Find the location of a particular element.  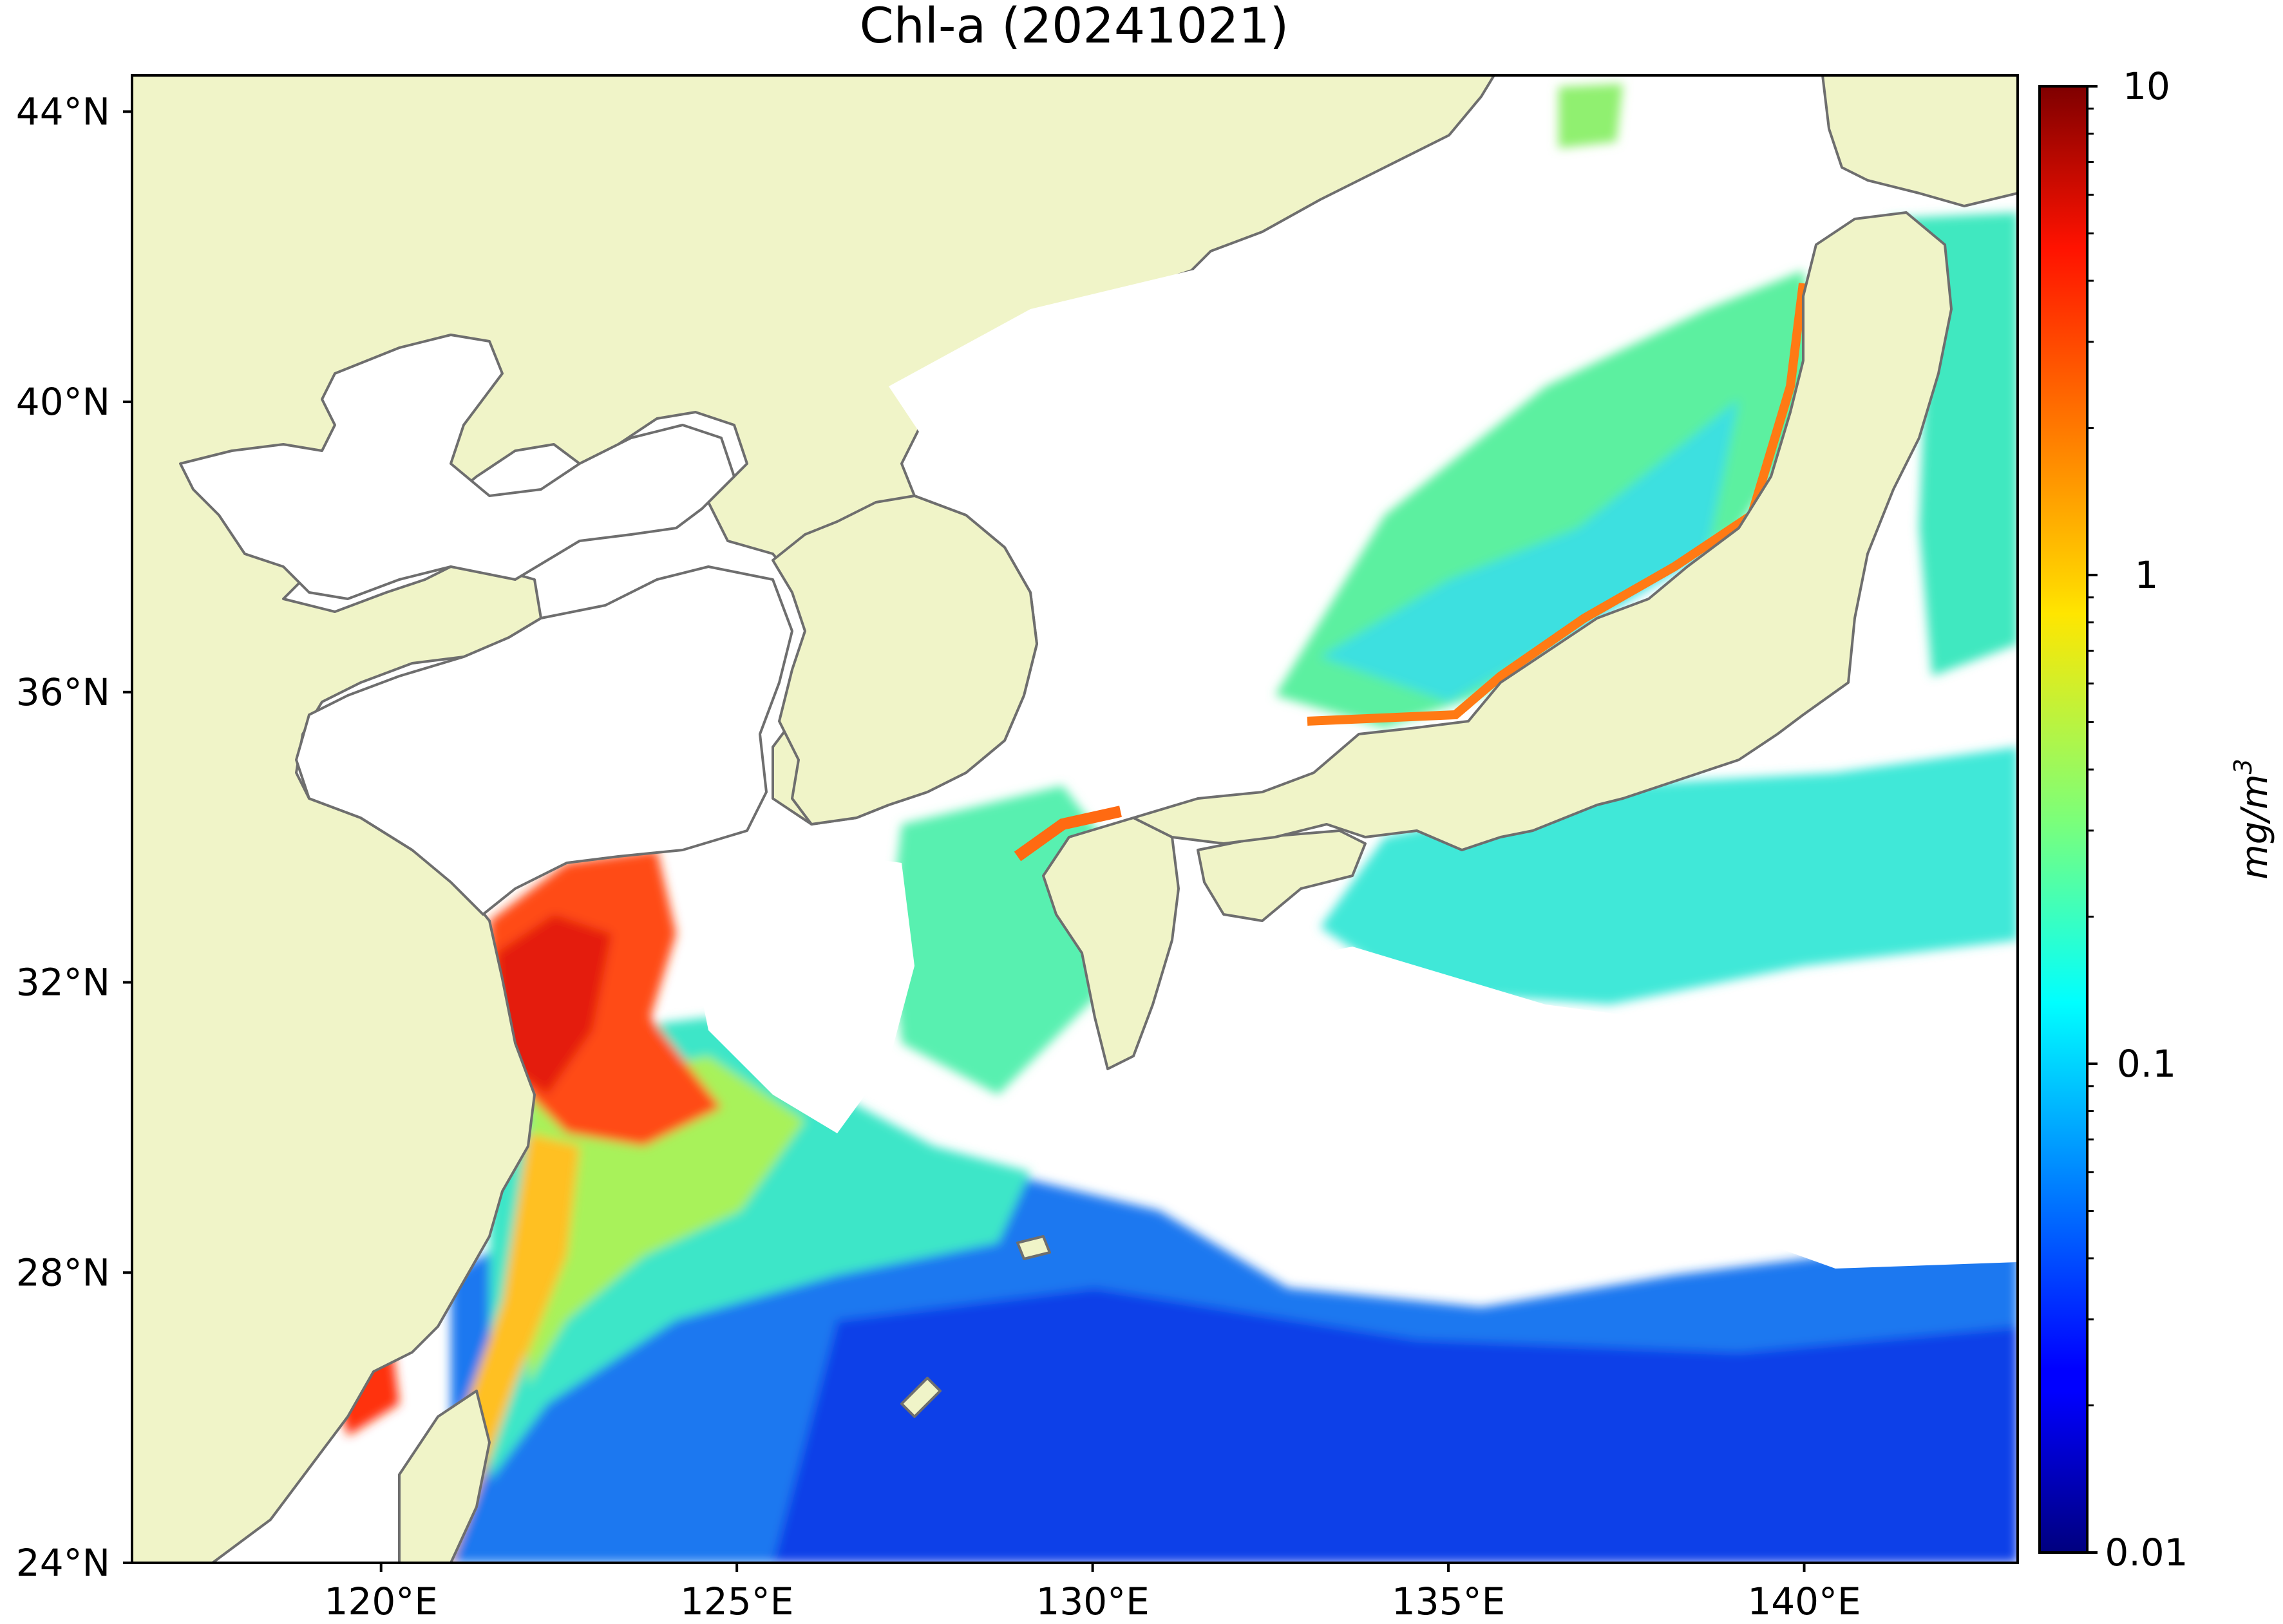

figure-title: Chl-a (20241021) is located at coordinates (1074, 27).